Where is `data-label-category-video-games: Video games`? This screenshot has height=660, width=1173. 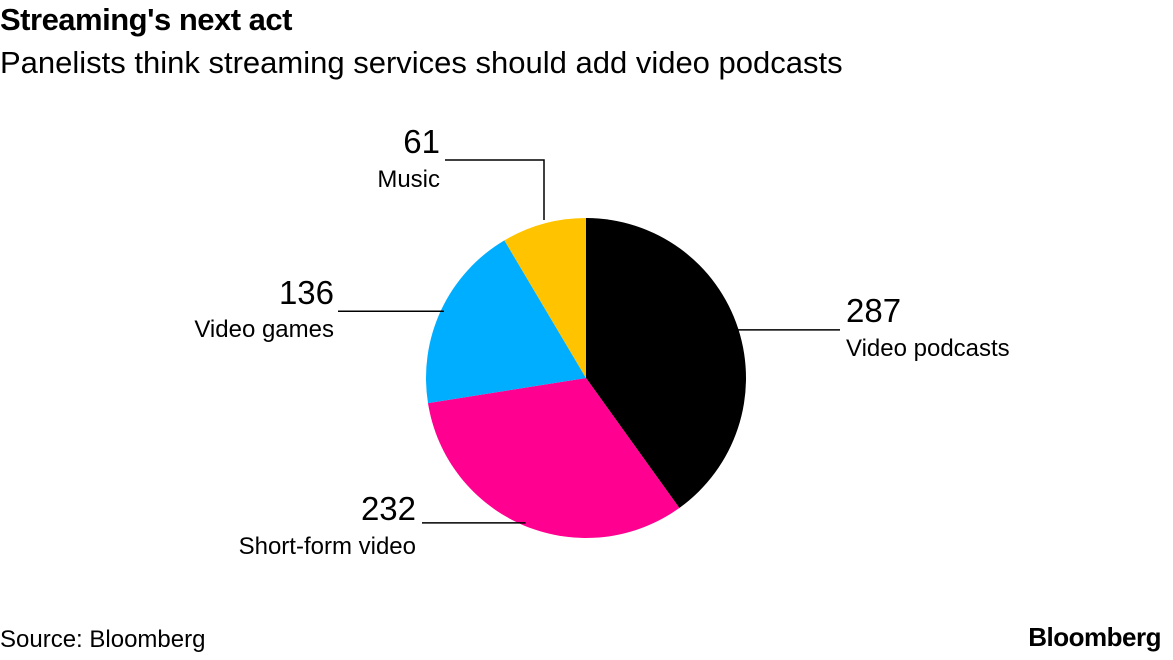
data-label-category-video-games: Video games is located at coordinates (264, 329).